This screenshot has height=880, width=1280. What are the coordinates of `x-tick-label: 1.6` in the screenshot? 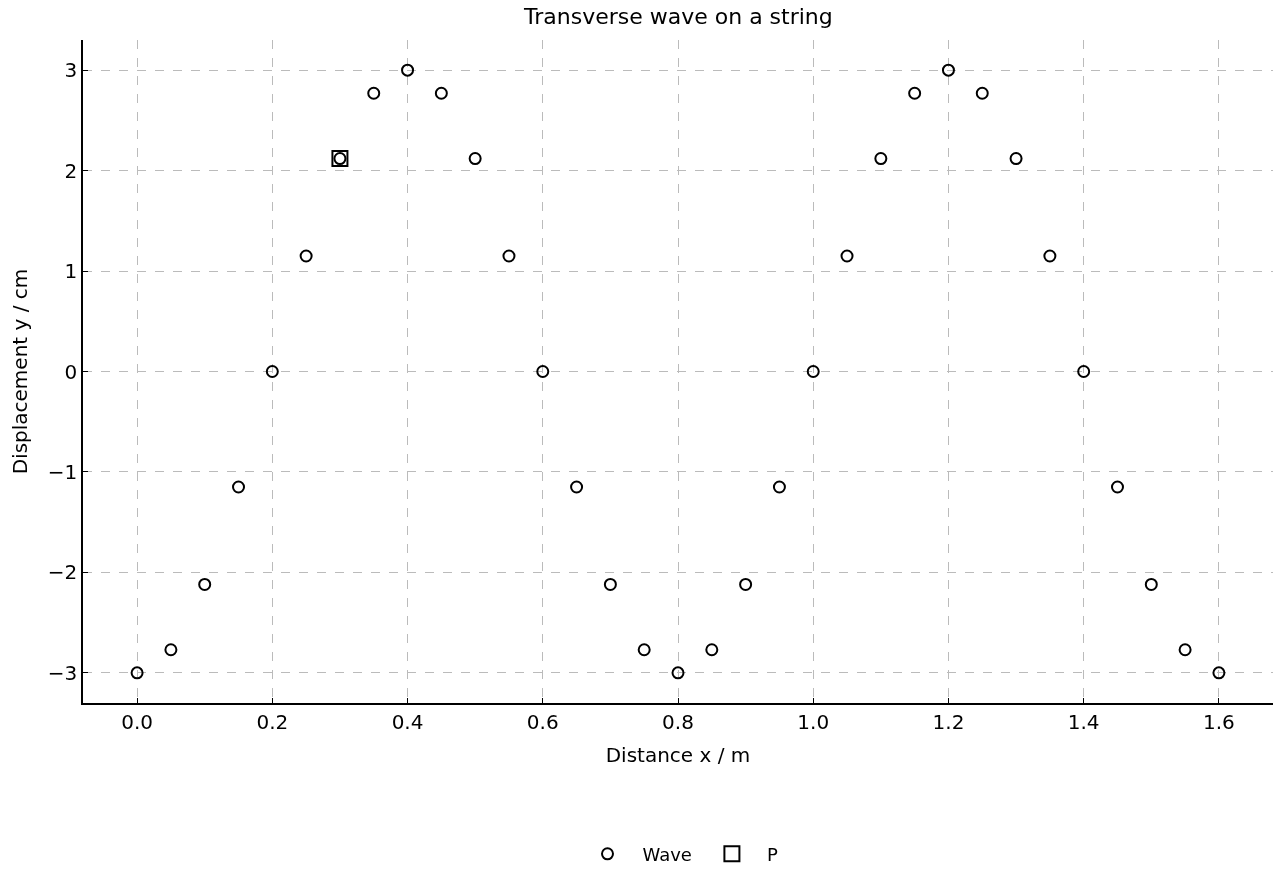 It's located at (1219, 721).